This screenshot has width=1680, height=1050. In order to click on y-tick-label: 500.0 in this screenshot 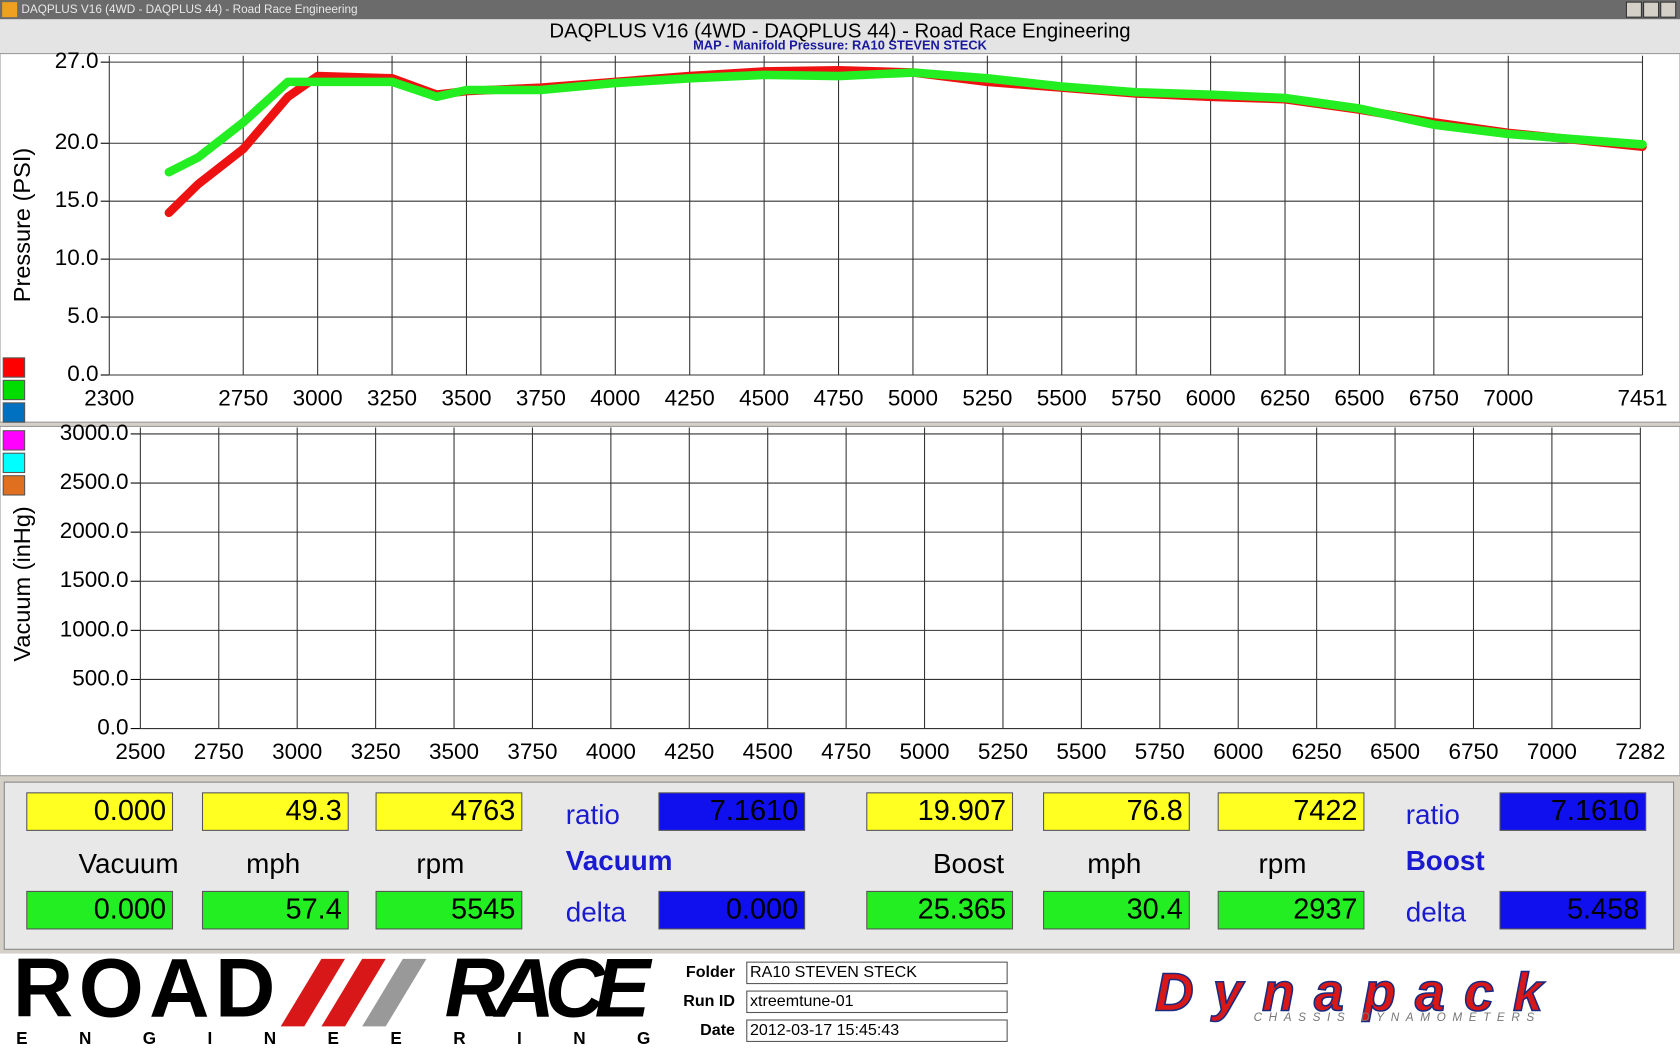, I will do `click(100, 677)`.